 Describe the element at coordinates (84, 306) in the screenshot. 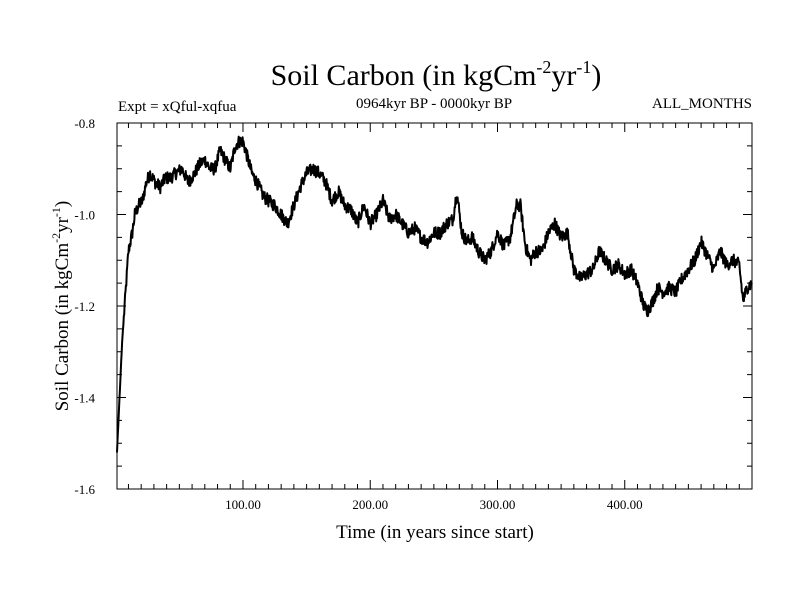

I see `y-tick-label: -1.2` at that location.